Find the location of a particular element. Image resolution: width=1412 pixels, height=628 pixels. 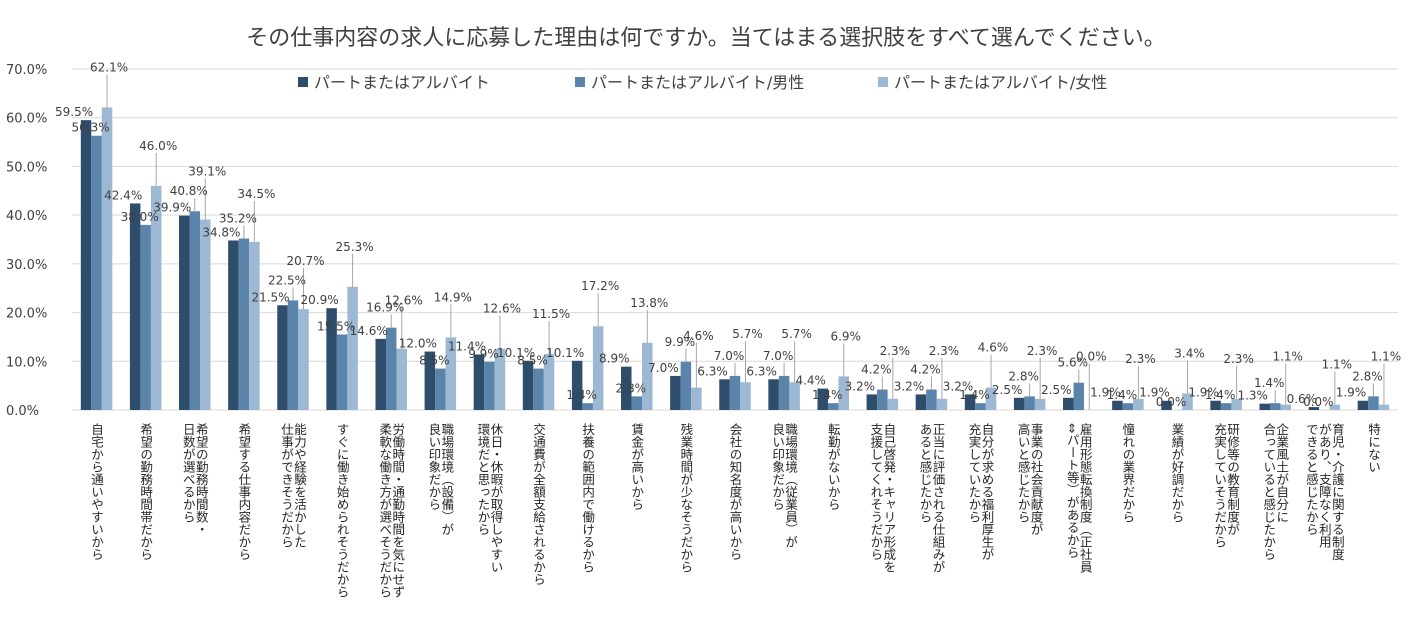

data-label: 6.9% is located at coordinates (845, 336).